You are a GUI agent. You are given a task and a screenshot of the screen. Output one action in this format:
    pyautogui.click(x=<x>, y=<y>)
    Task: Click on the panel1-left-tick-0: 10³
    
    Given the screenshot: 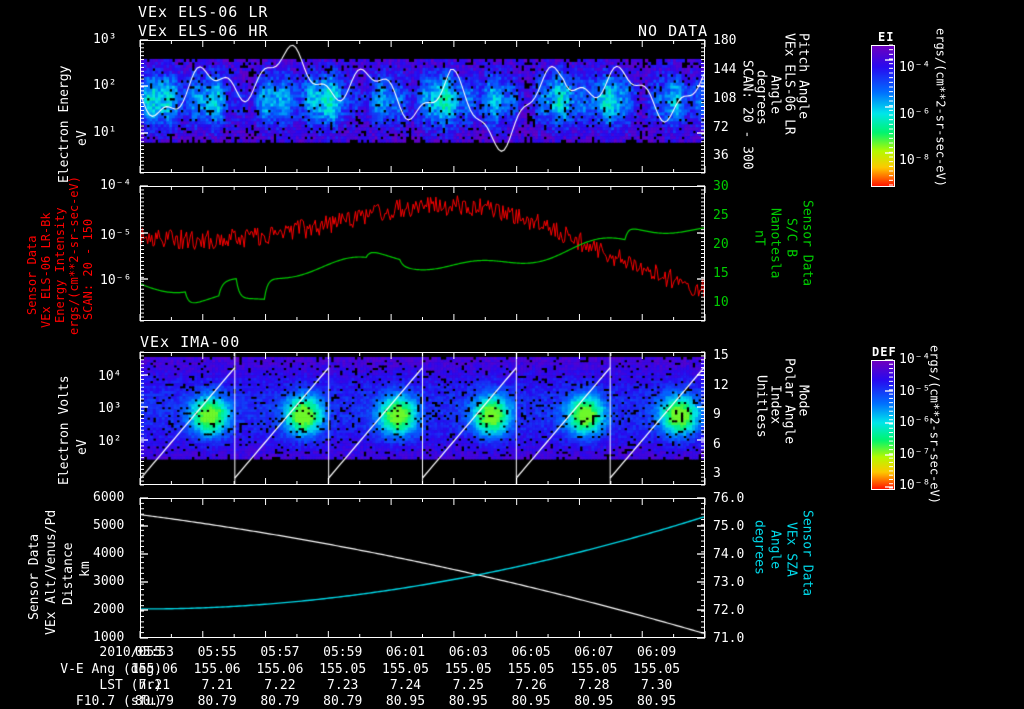 What is the action you would take?
    pyautogui.click(x=105, y=39)
    